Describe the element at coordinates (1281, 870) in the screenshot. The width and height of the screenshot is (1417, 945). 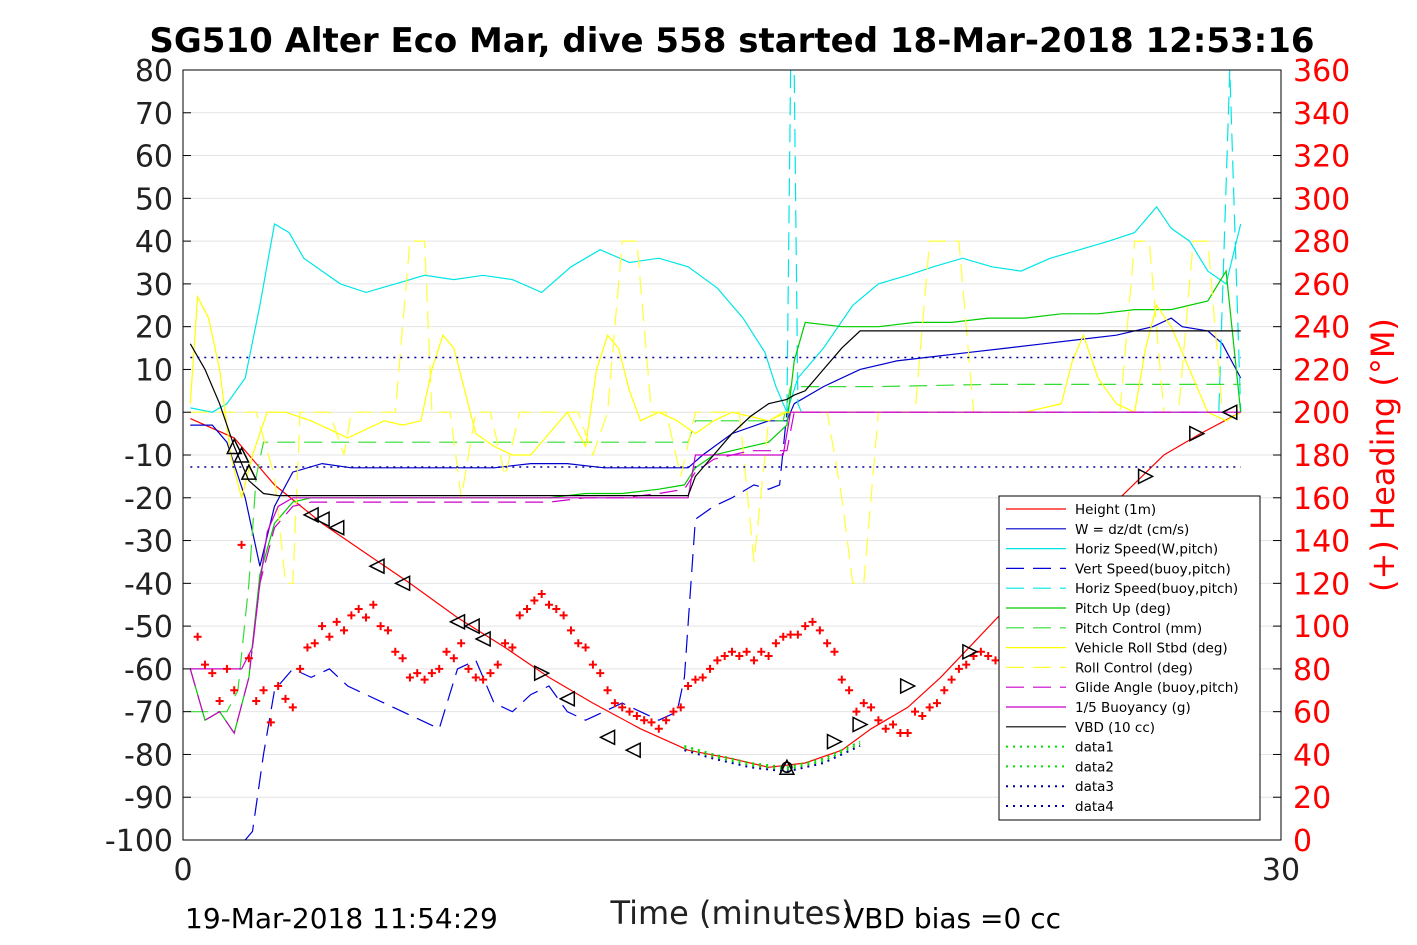
I see `x-tick-label: 30` at that location.